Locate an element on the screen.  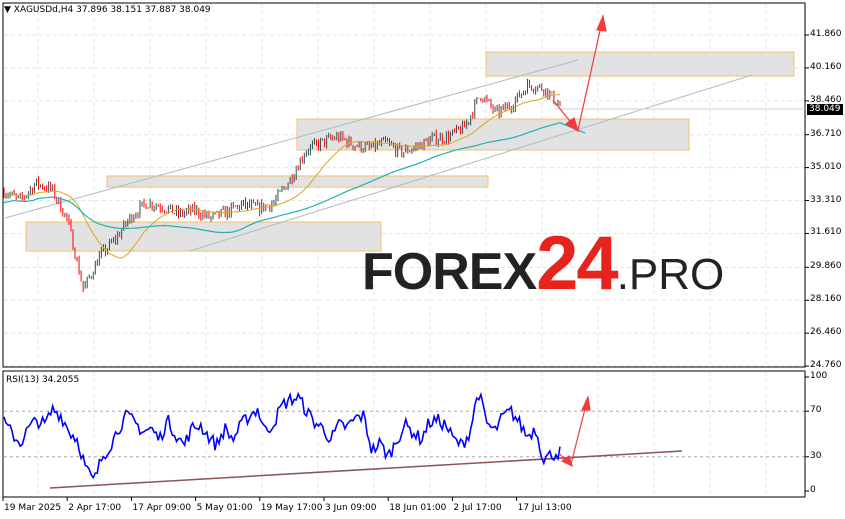
time-tick-label: 2 Jul 17:00 is located at coordinates (477, 508).